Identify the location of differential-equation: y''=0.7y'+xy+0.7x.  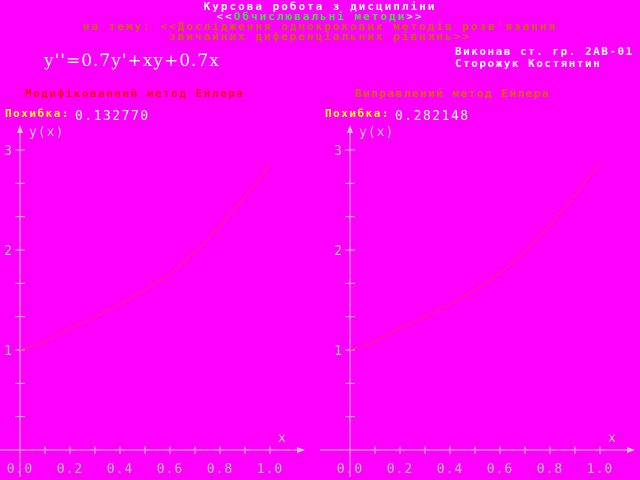
(132, 61).